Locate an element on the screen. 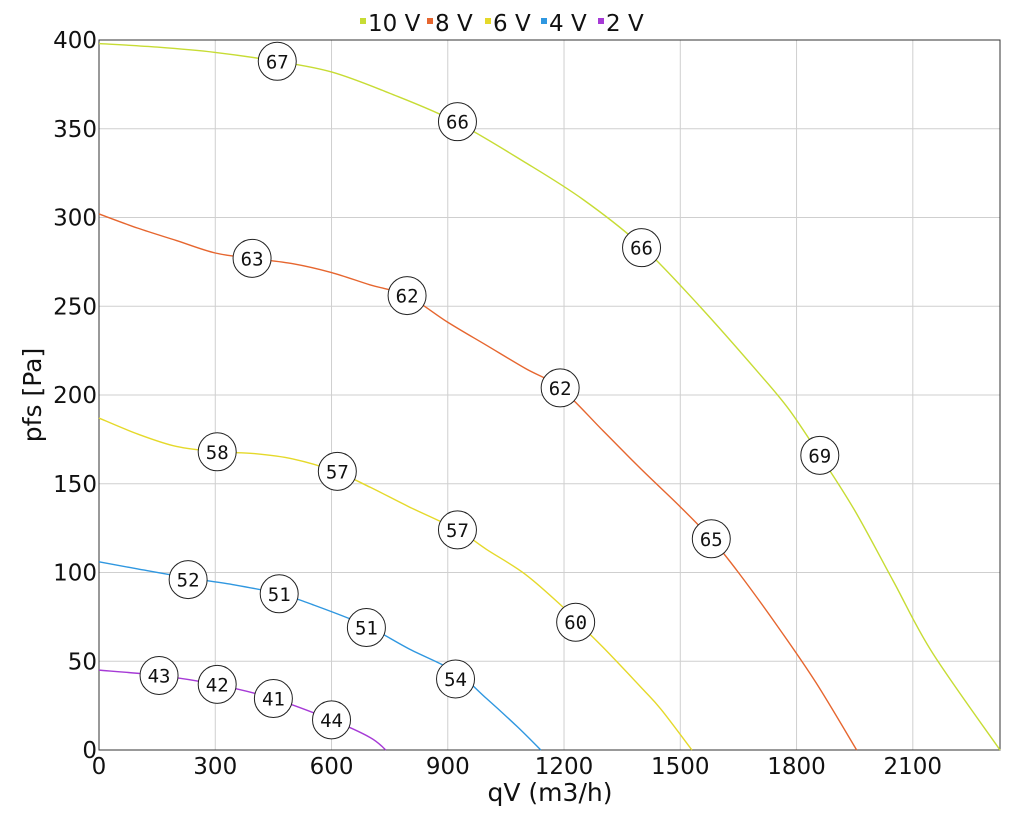  y-tick-label: 400 is located at coordinates (75, 41).